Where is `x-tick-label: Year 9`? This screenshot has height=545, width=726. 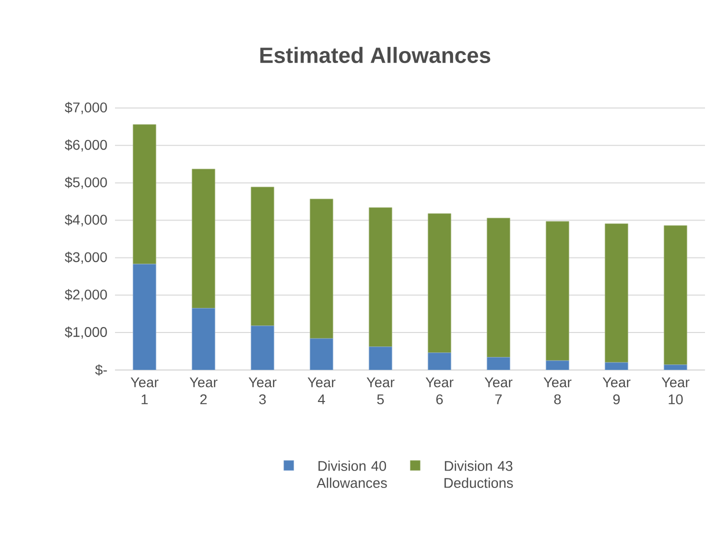
x-tick-label: Year 9 is located at coordinates (616, 391).